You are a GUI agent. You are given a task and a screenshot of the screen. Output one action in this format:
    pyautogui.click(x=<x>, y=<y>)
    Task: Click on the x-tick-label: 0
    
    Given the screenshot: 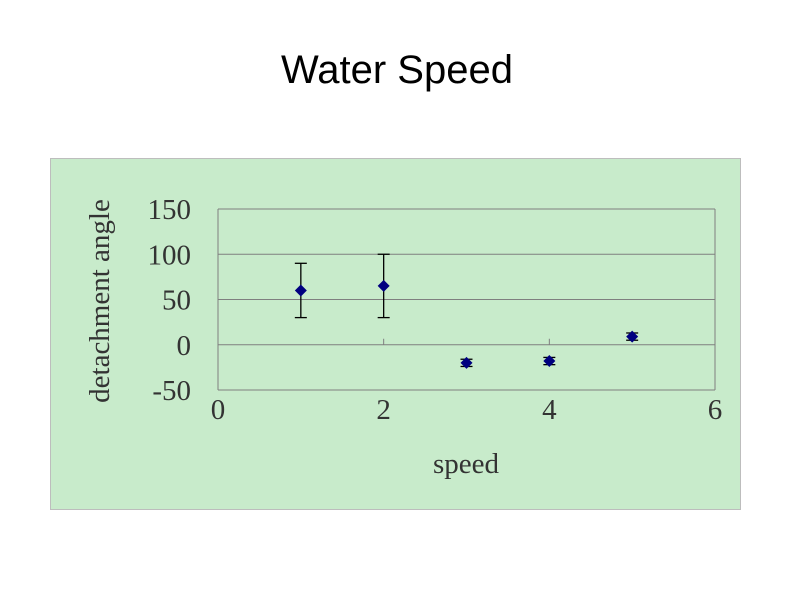 What is the action you would take?
    pyautogui.click(x=218, y=410)
    